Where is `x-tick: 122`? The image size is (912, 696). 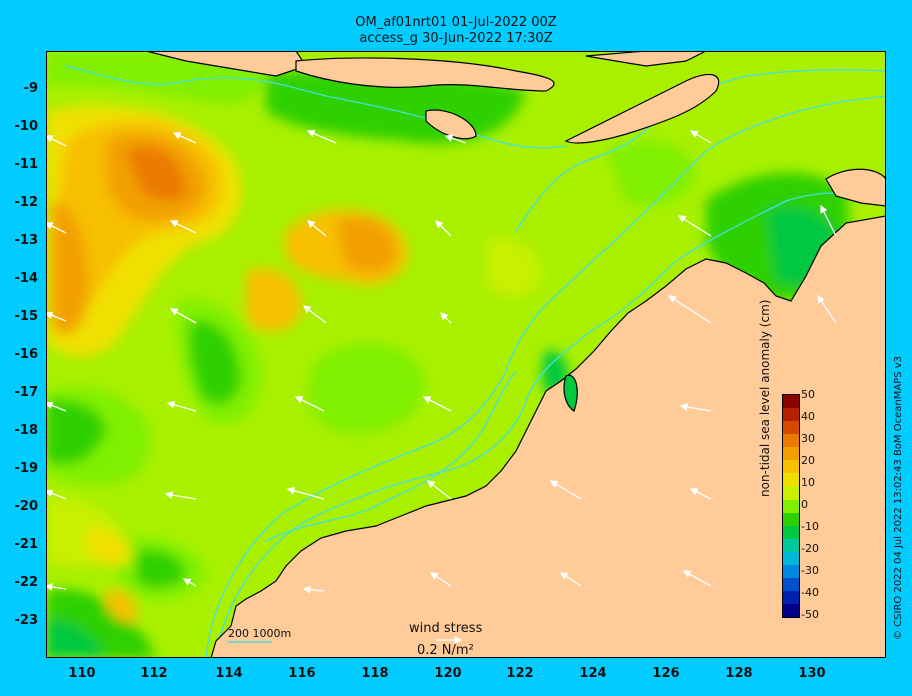
x-tick: 122 is located at coordinates (520, 673).